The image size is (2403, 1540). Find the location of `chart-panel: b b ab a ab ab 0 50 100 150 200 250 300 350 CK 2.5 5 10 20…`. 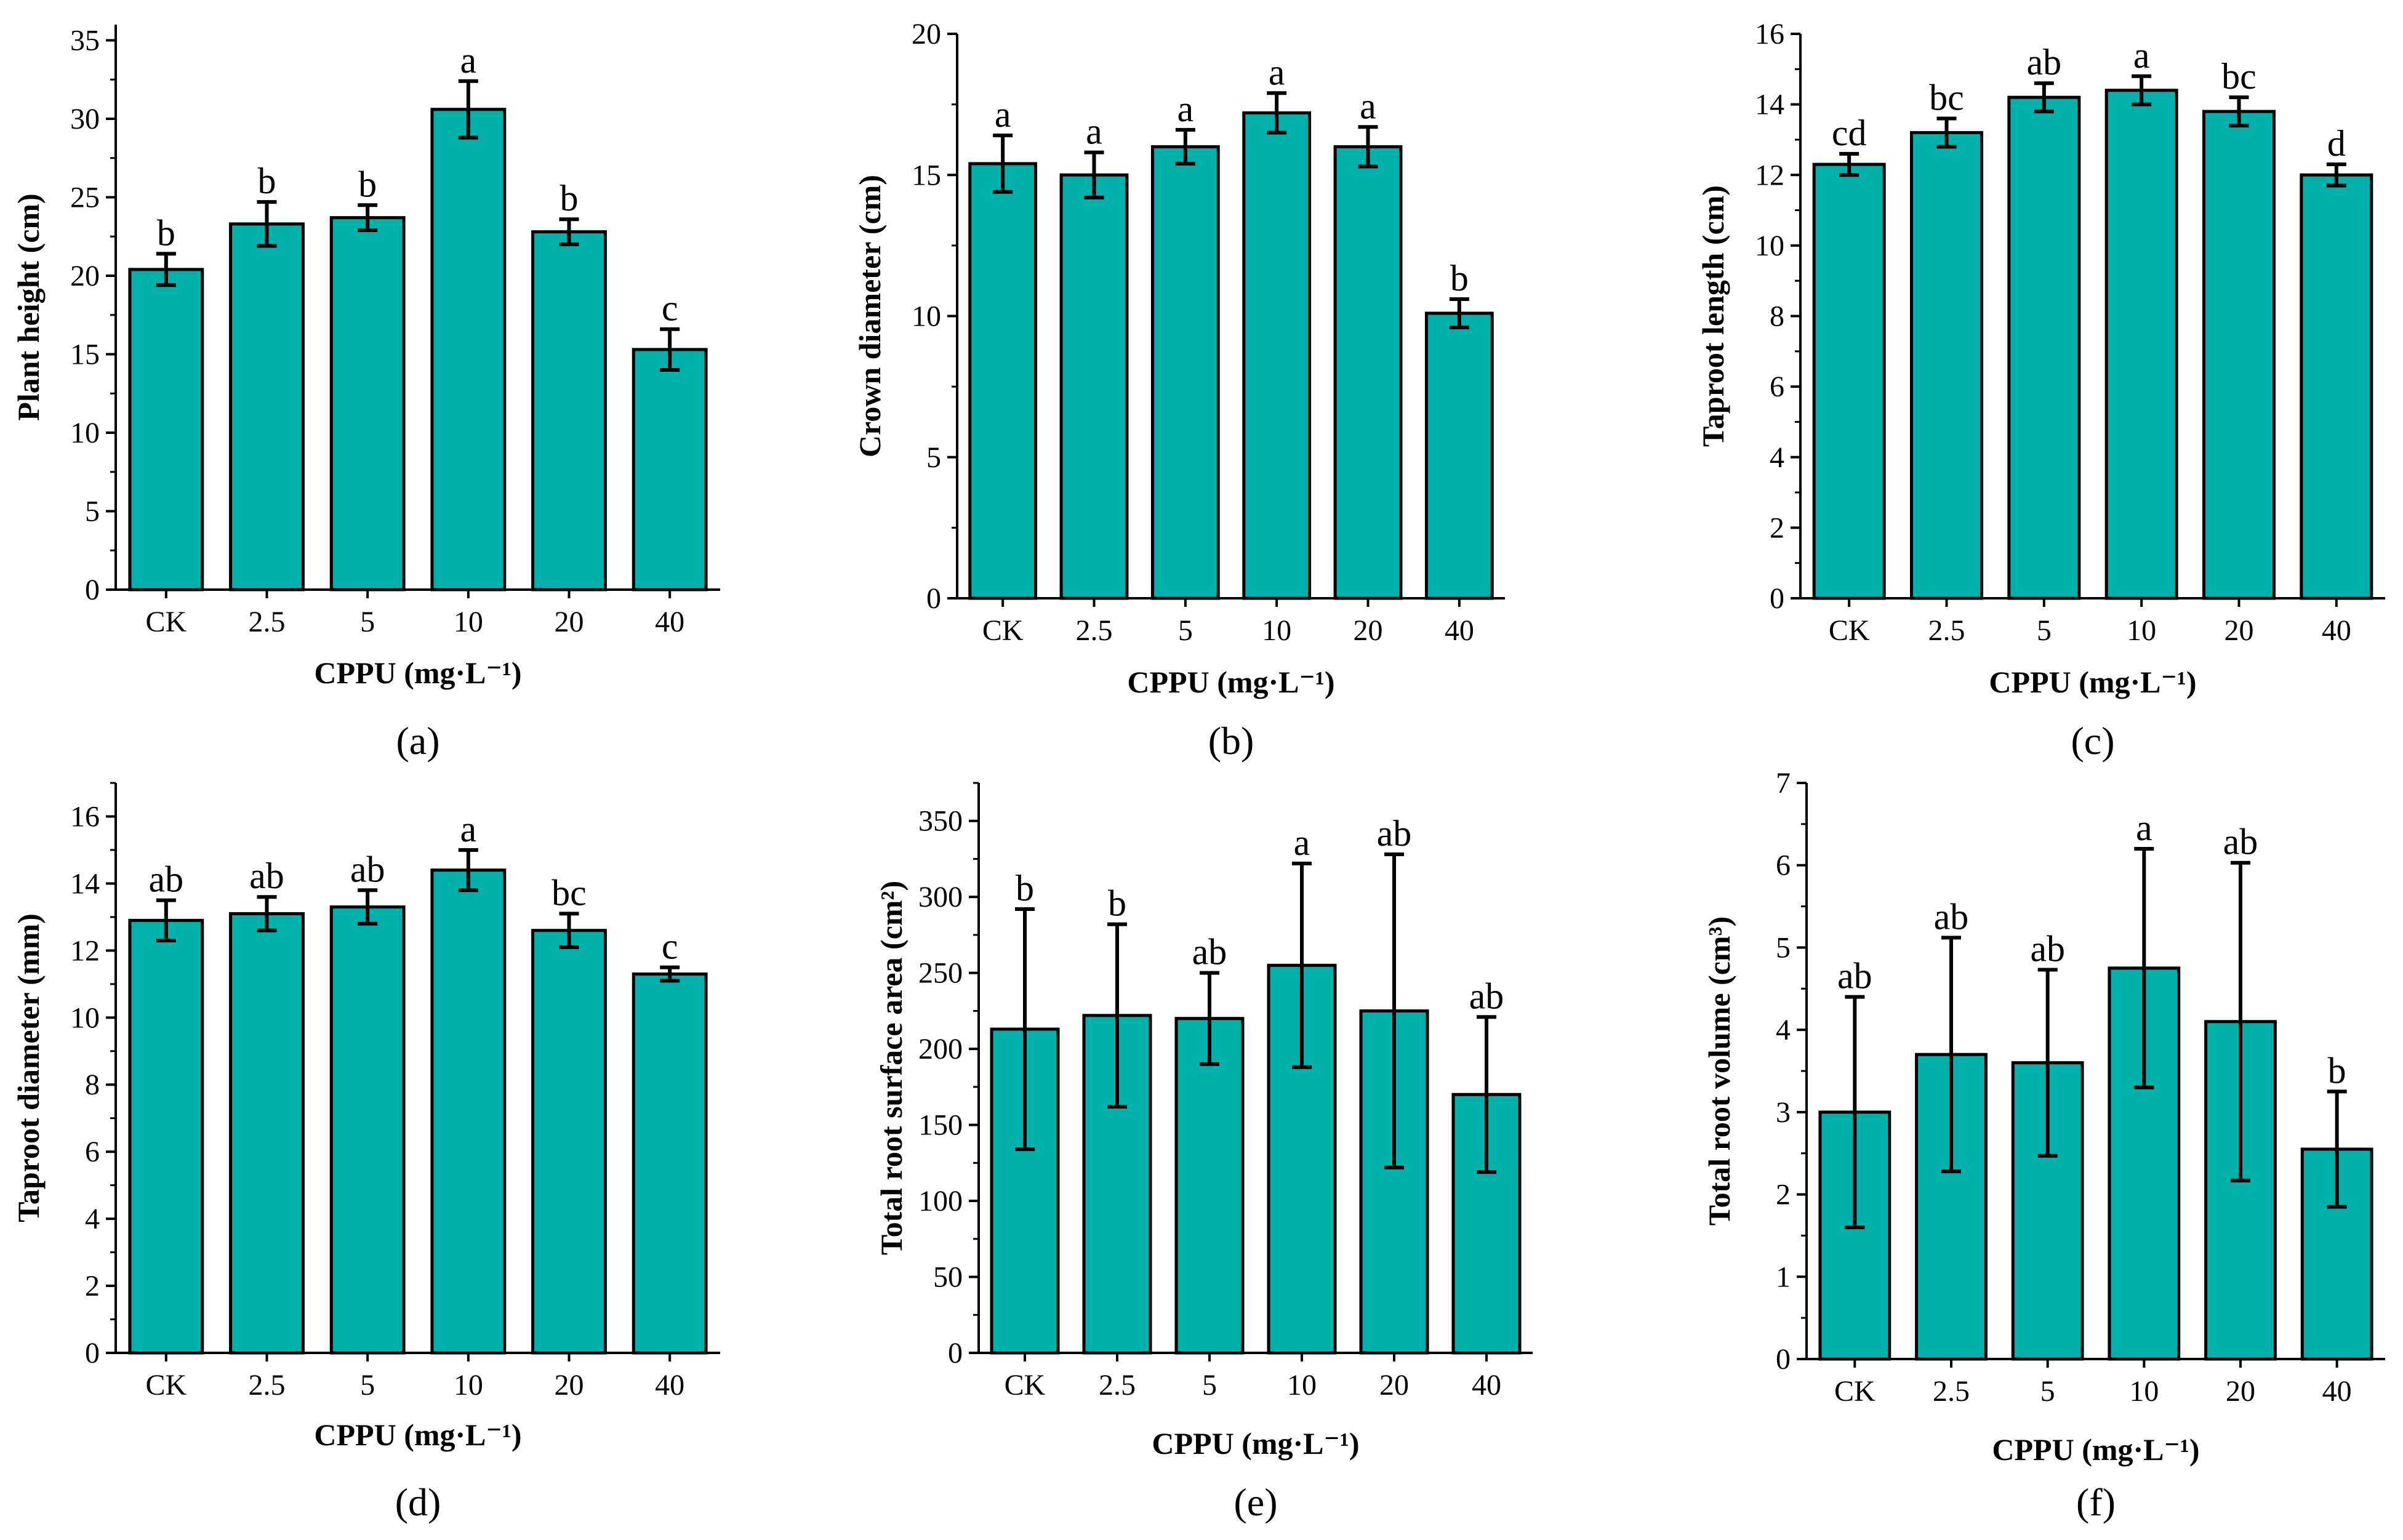

chart-panel: b b ab a ab ab 0 50 100 150 200 250 300 350 CK 2.5 5 10 20… is located at coordinates (1203, 1153).